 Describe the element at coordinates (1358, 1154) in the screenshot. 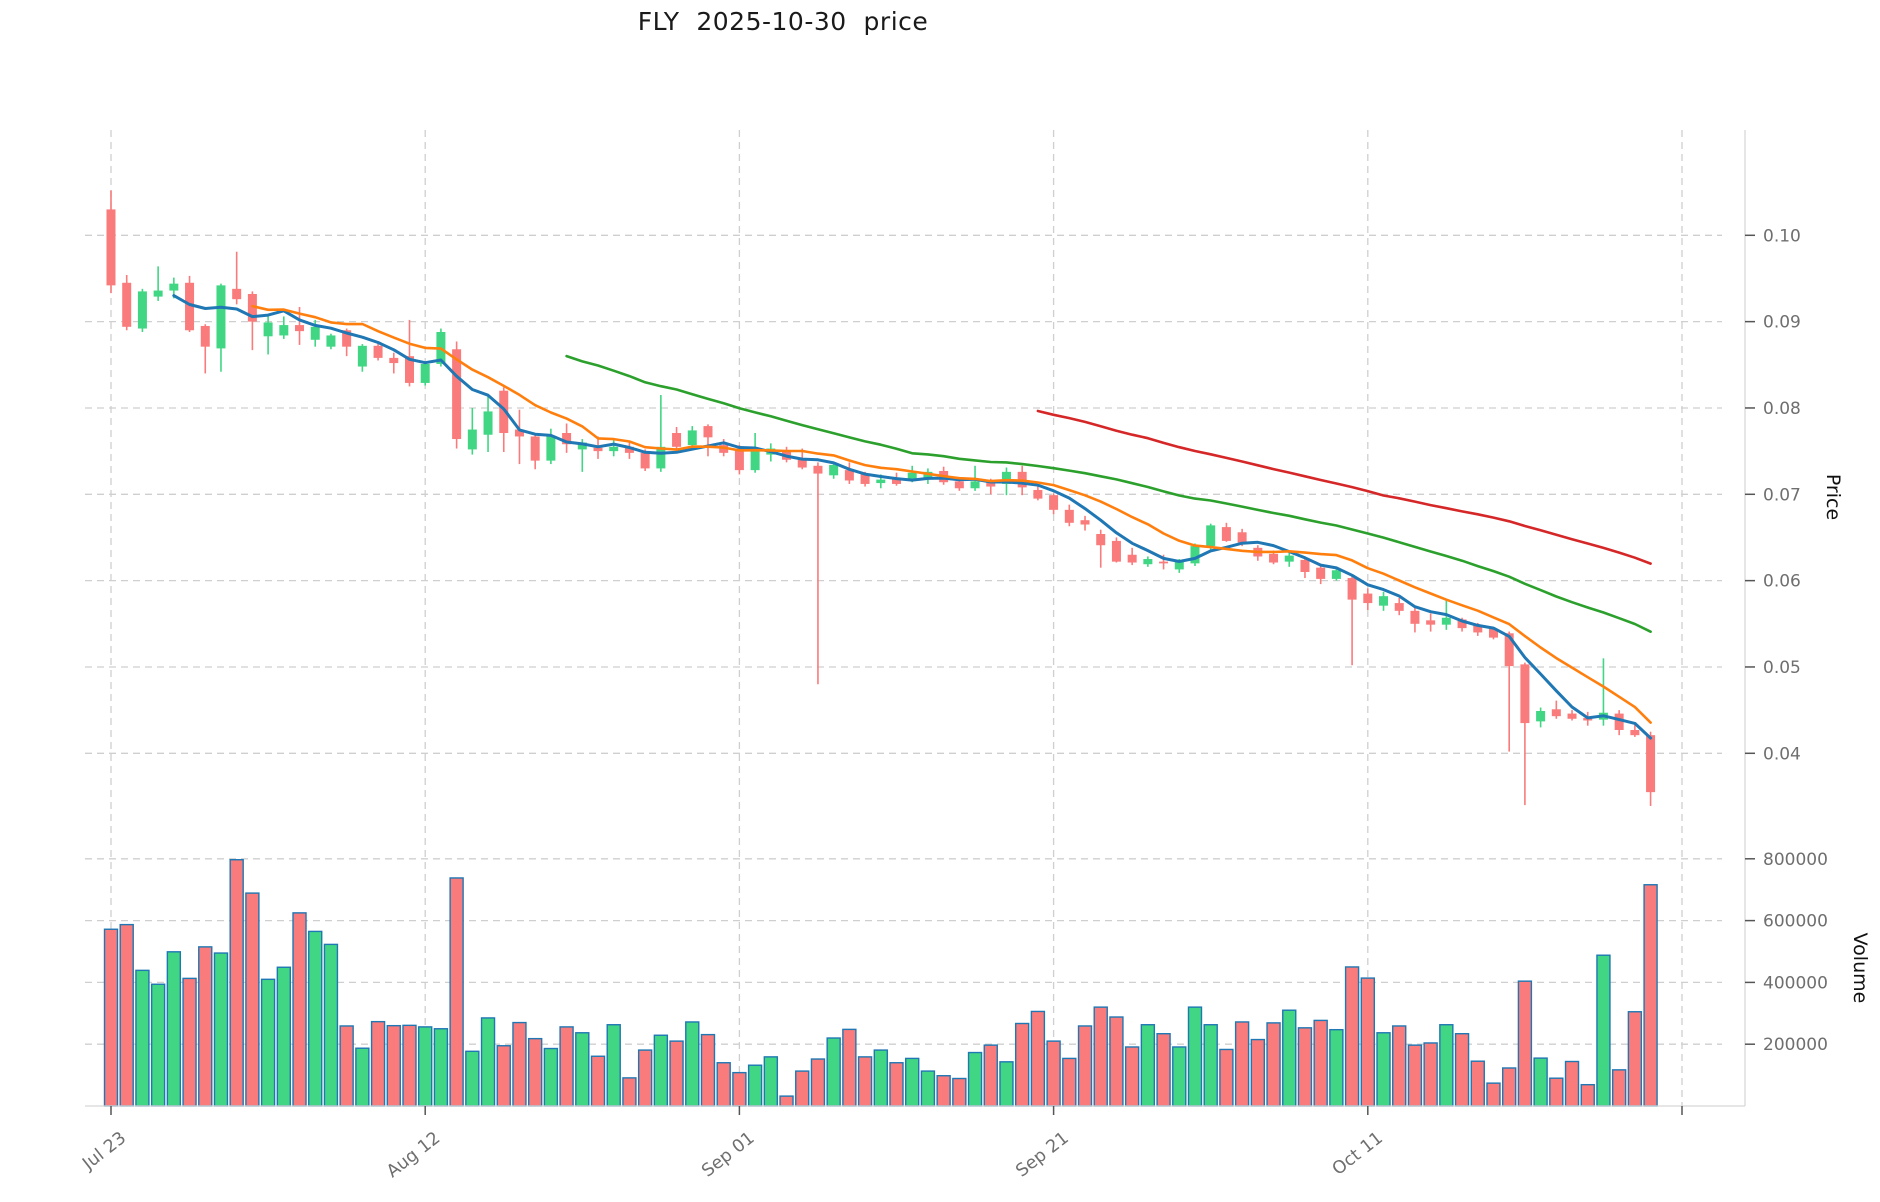

I see `date-tick-label: Oct 11` at that location.